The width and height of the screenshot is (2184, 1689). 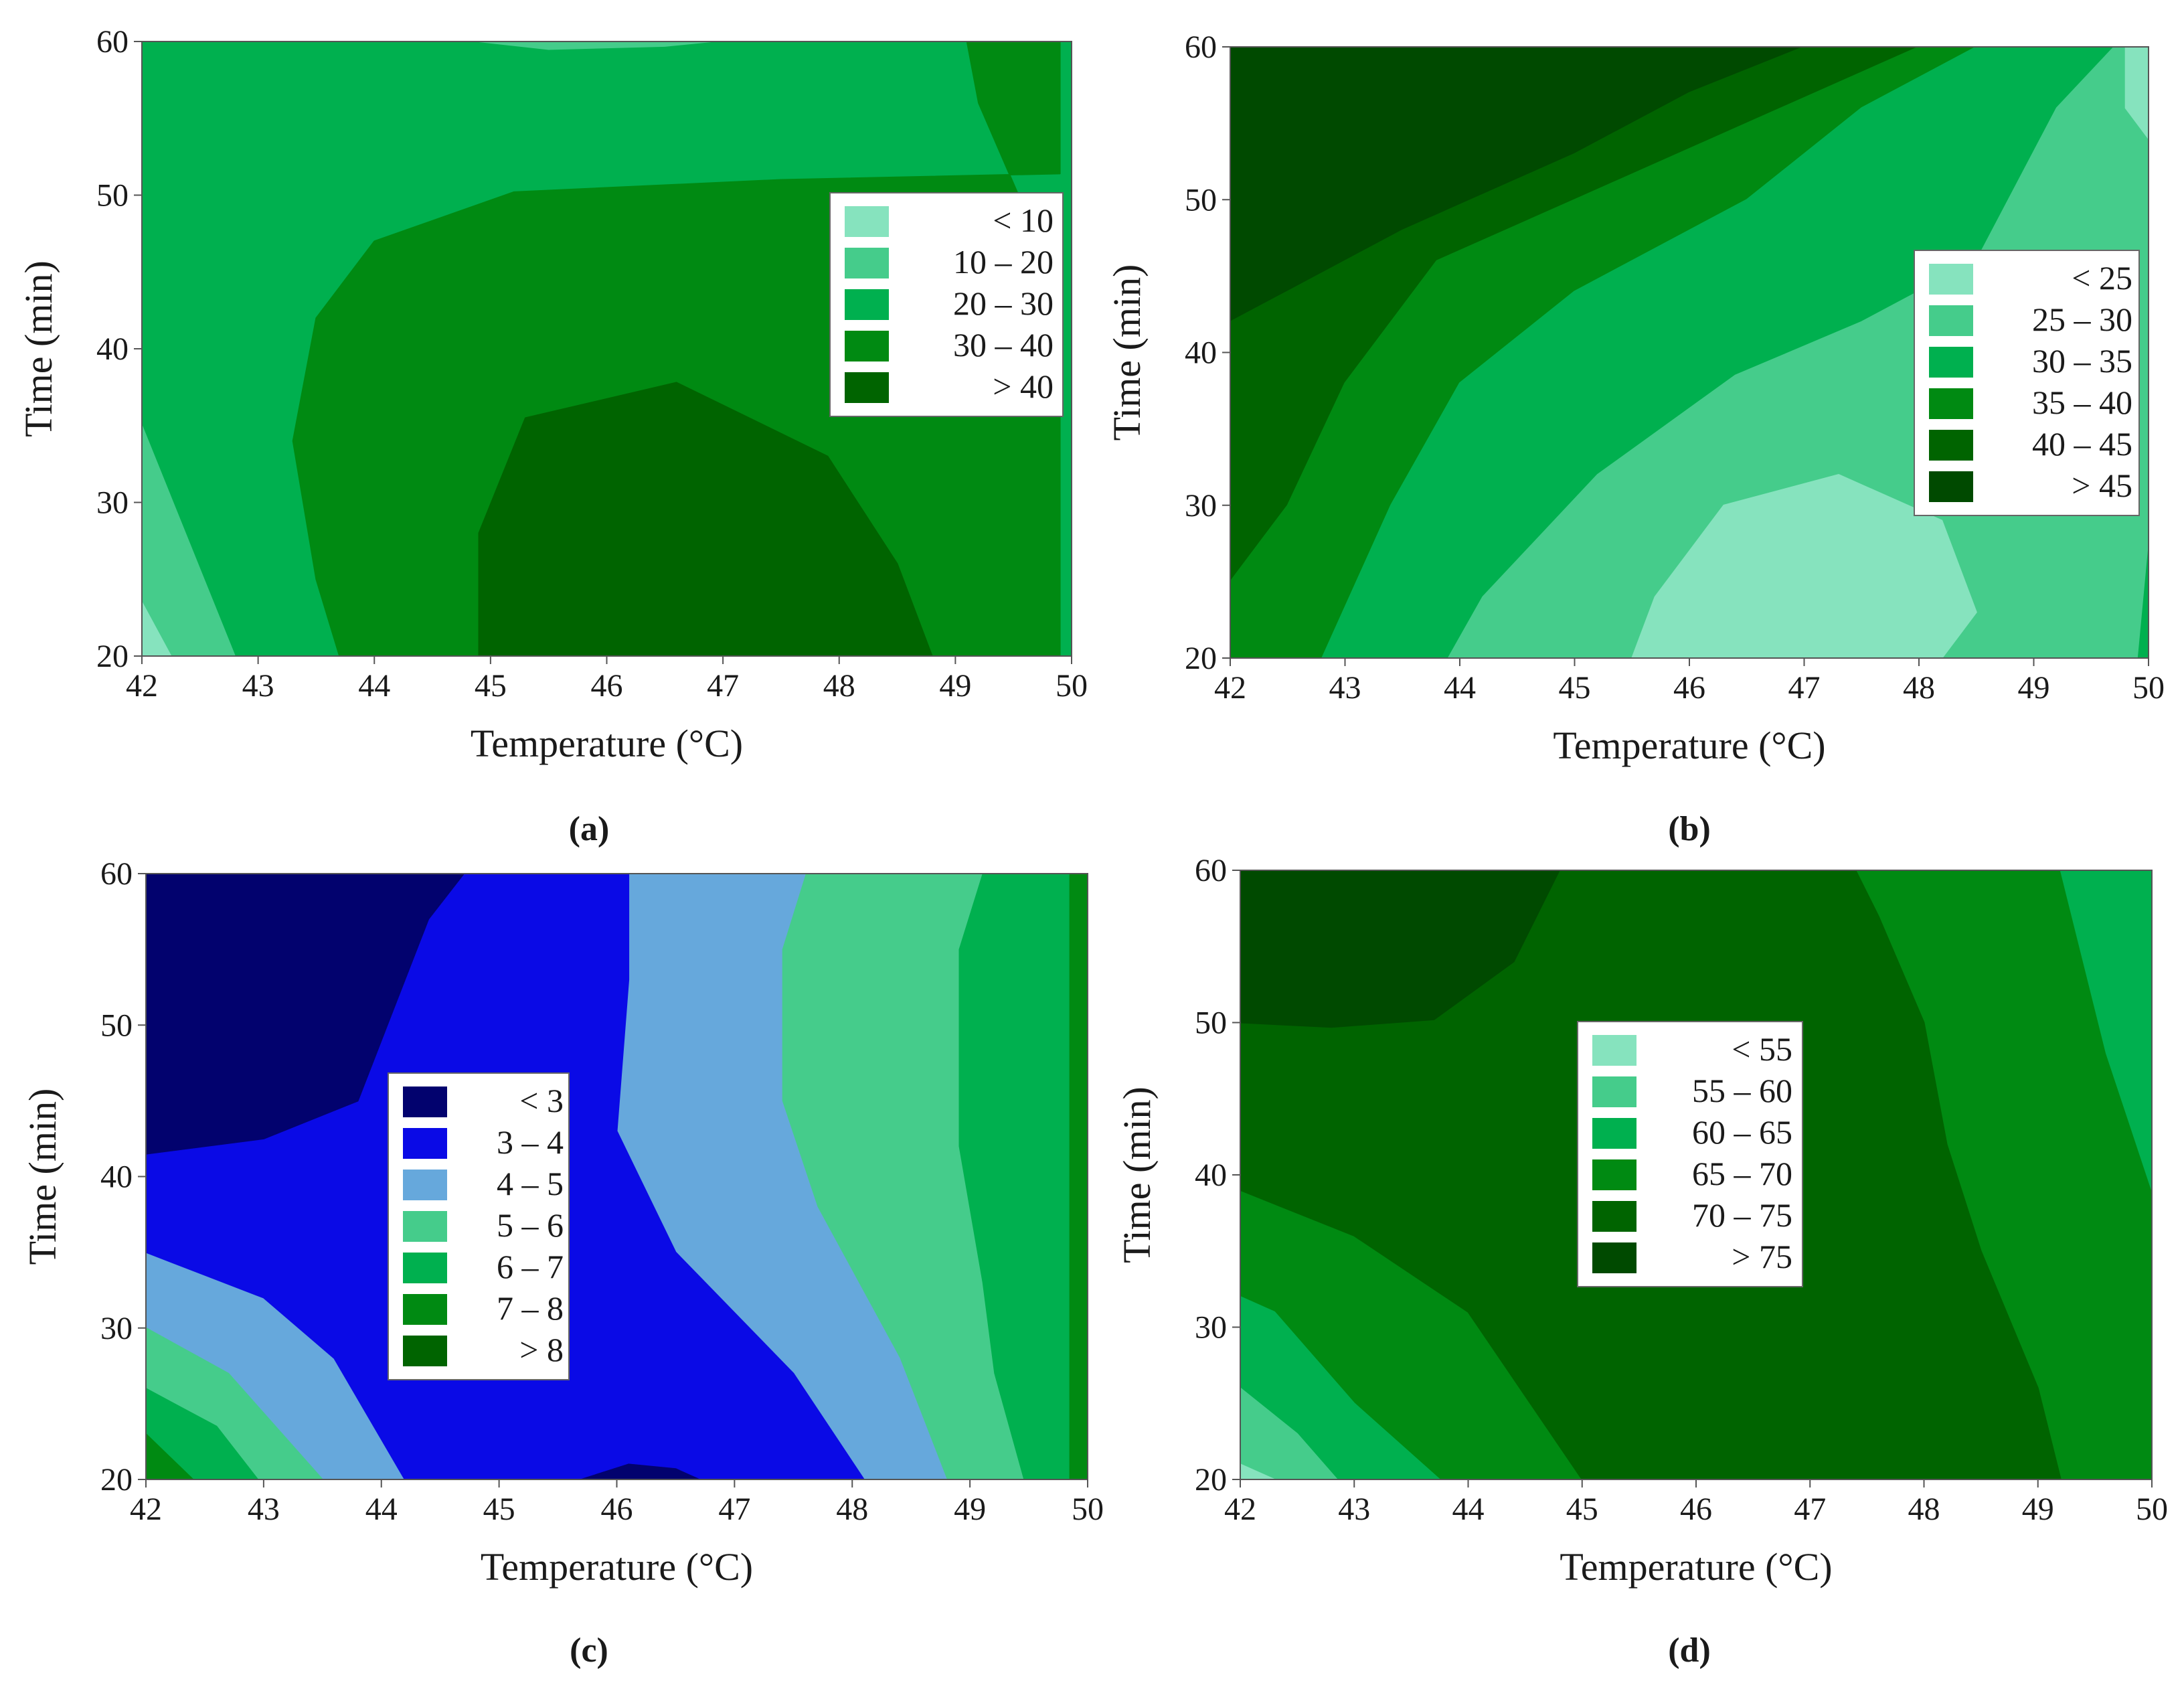 What do you see at coordinates (541, 1100) in the screenshot?
I see `legend-label: < 3` at bounding box center [541, 1100].